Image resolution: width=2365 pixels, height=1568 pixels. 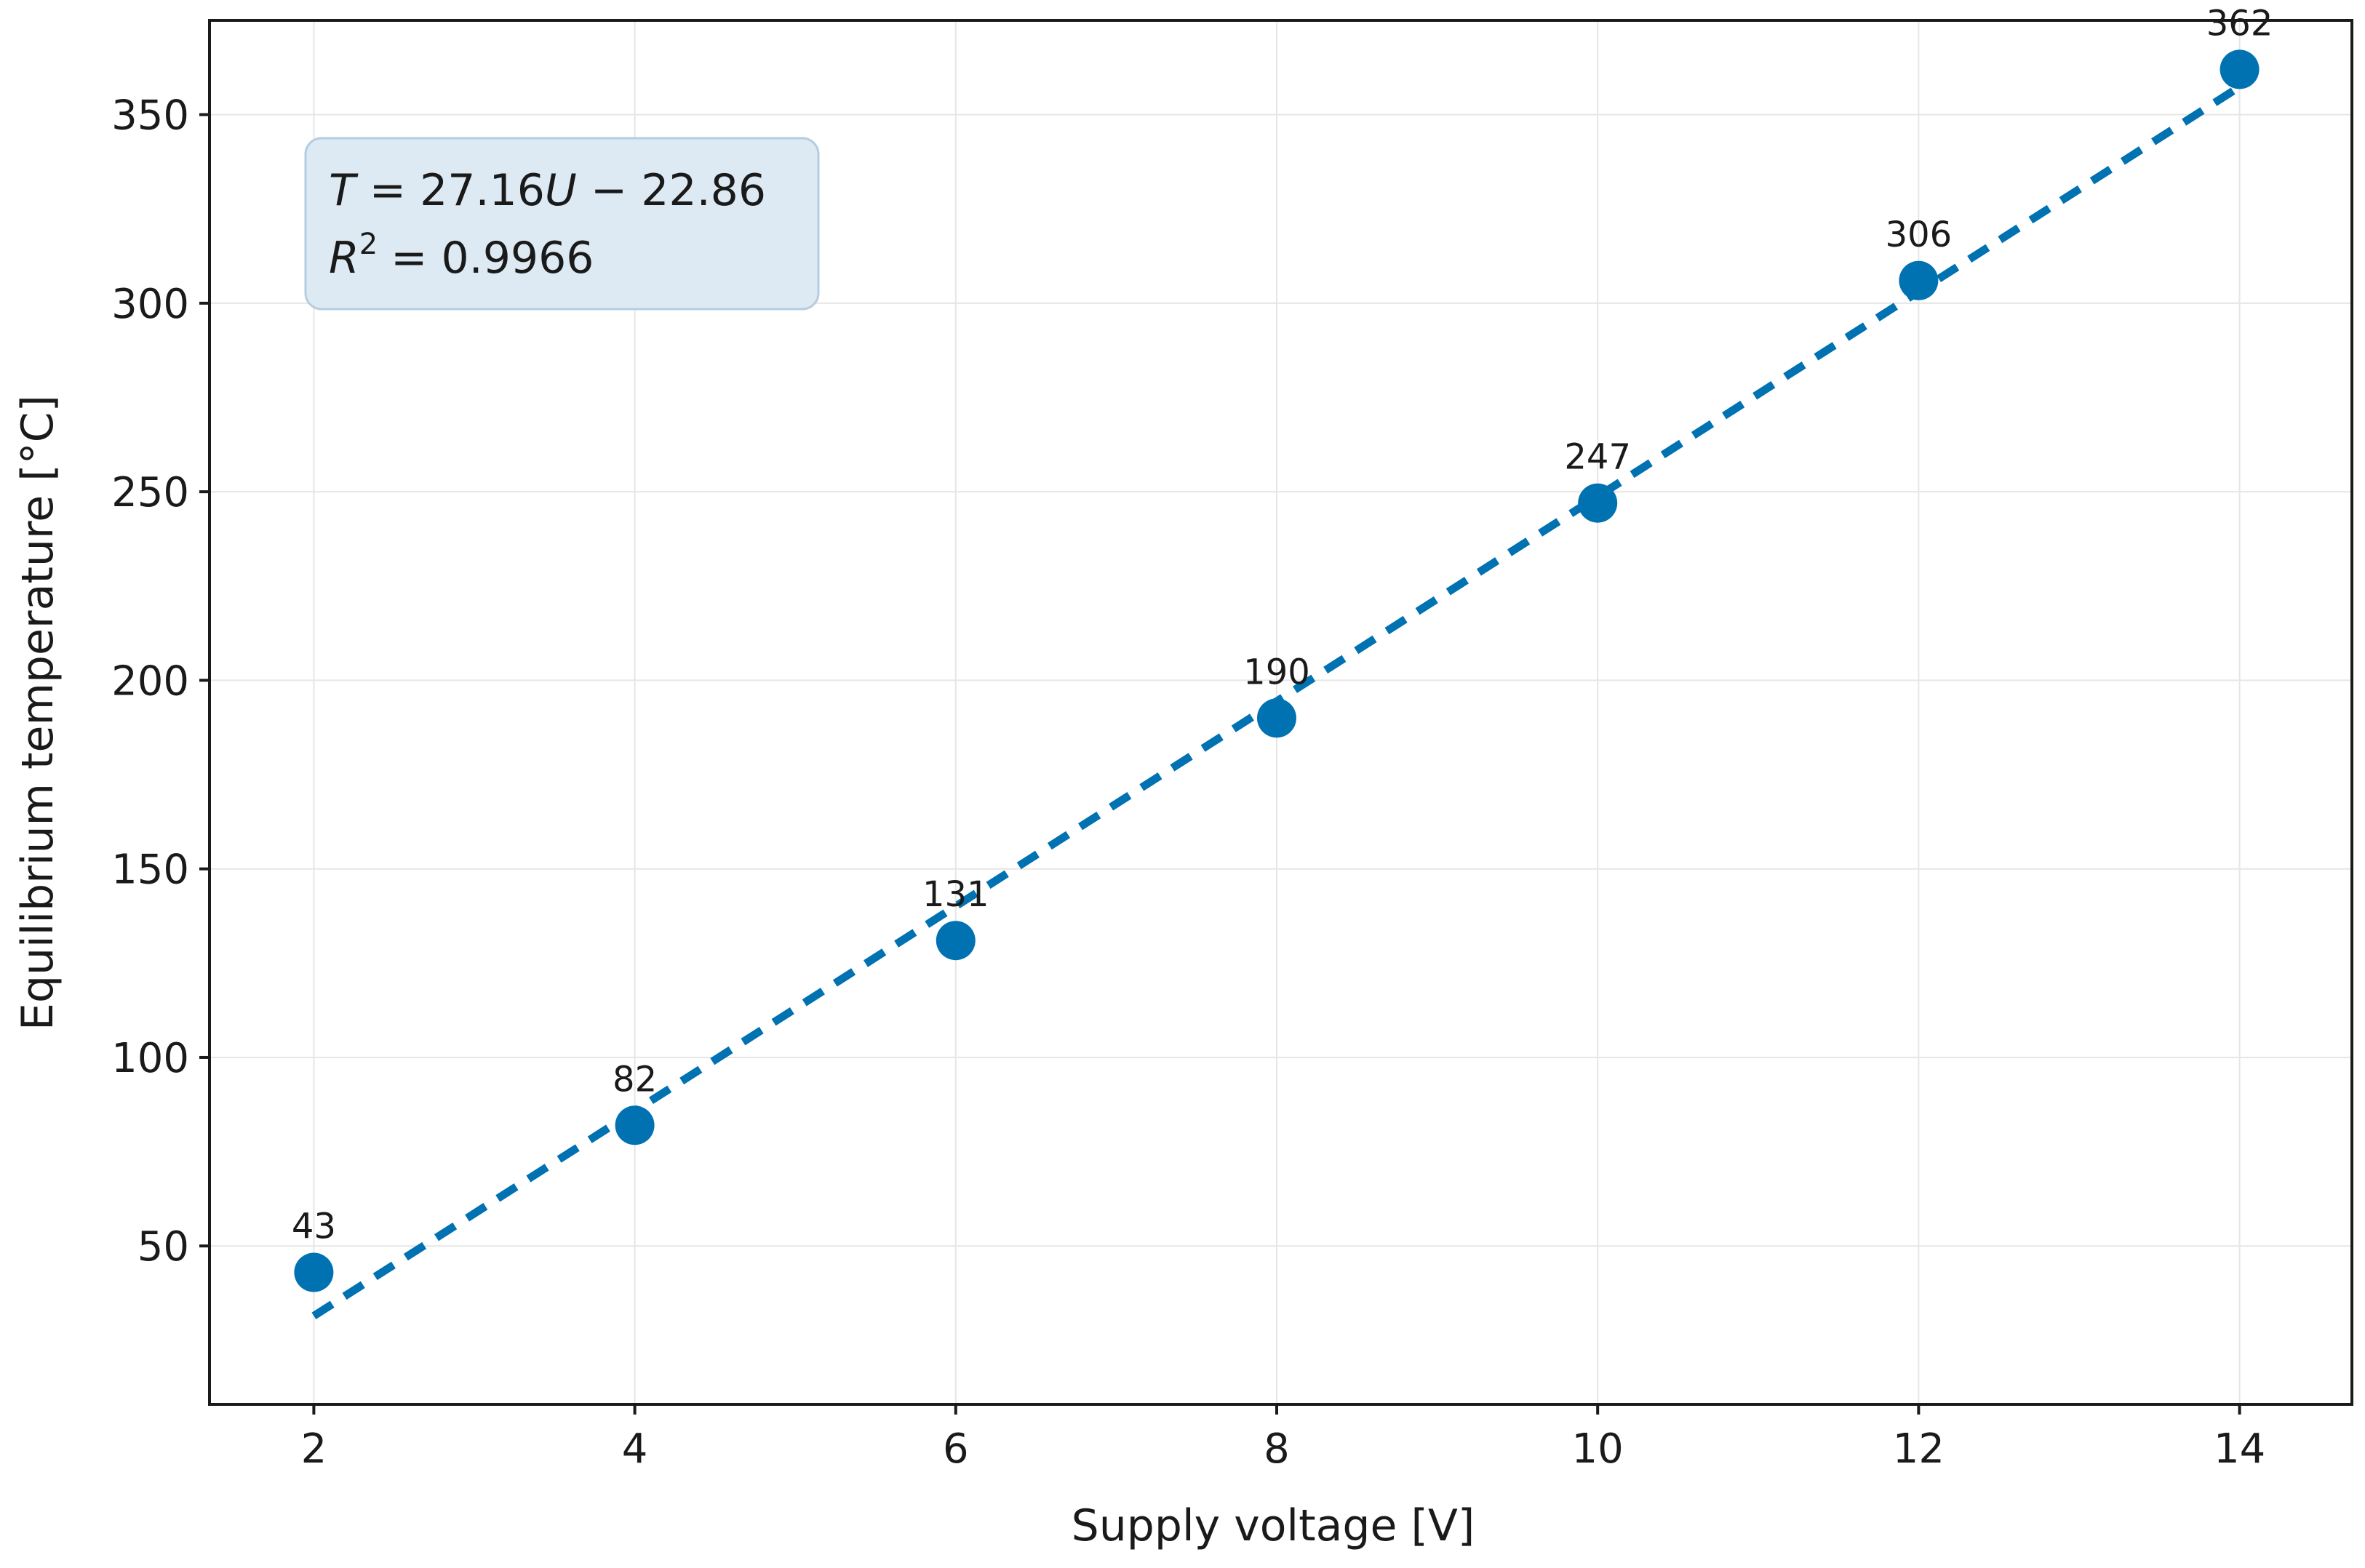 I want to click on x-tick-label: 4, so click(x=635, y=1449).